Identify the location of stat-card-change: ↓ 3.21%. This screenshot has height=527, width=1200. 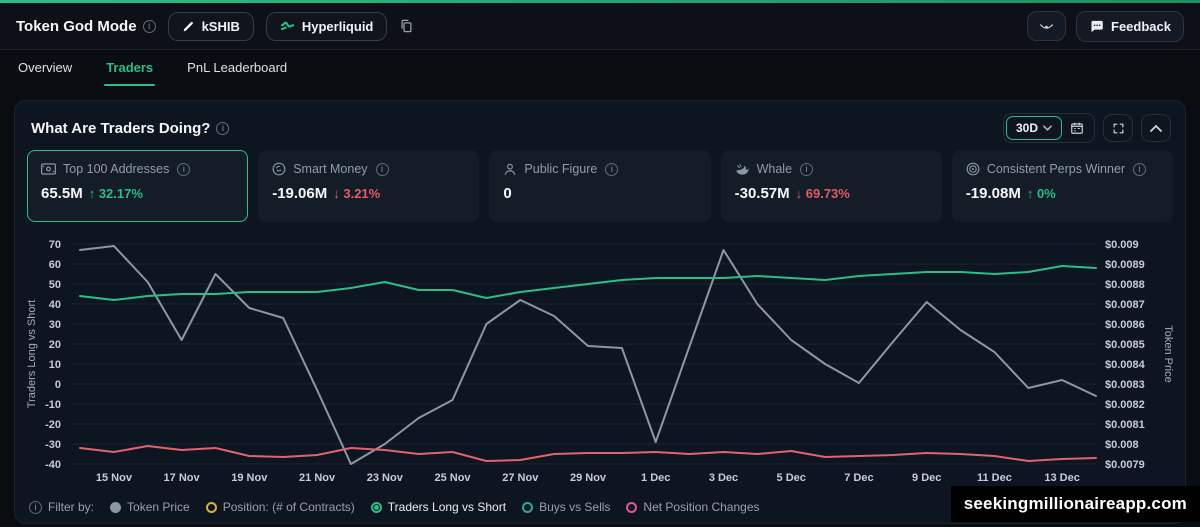
(357, 193).